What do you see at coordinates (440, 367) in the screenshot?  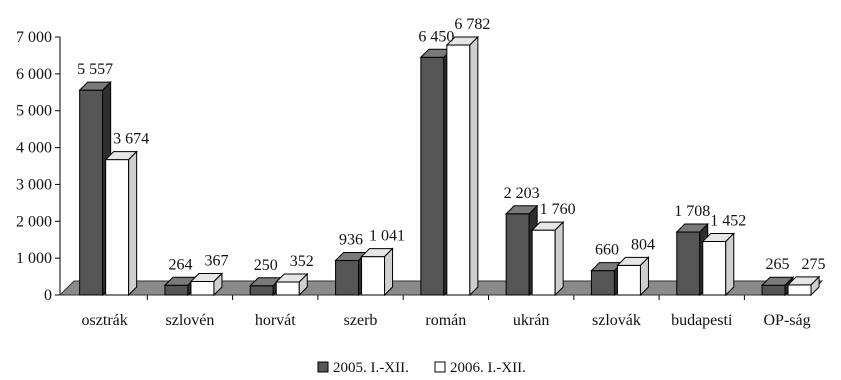 I see `legend-swatch-2006` at bounding box center [440, 367].